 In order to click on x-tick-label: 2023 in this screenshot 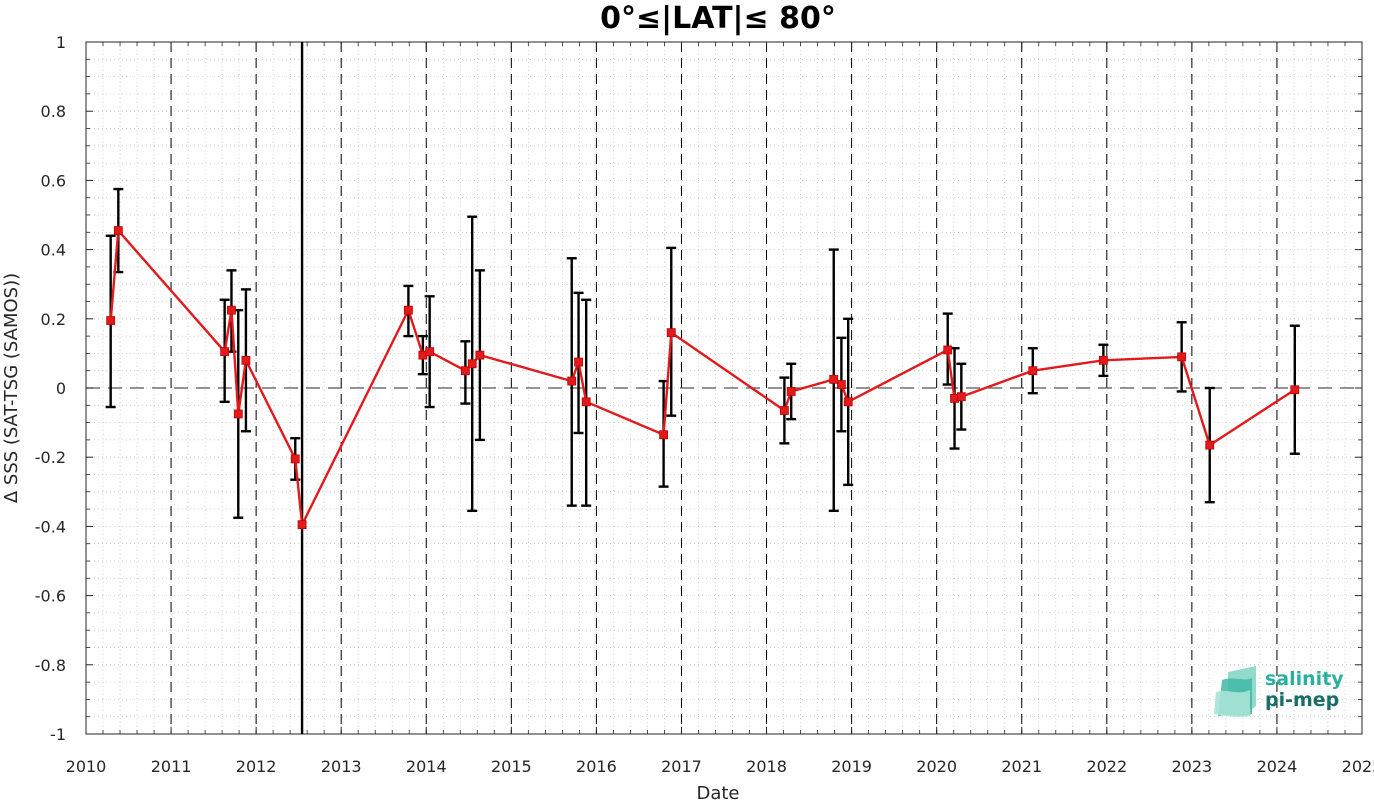, I will do `click(1192, 766)`.